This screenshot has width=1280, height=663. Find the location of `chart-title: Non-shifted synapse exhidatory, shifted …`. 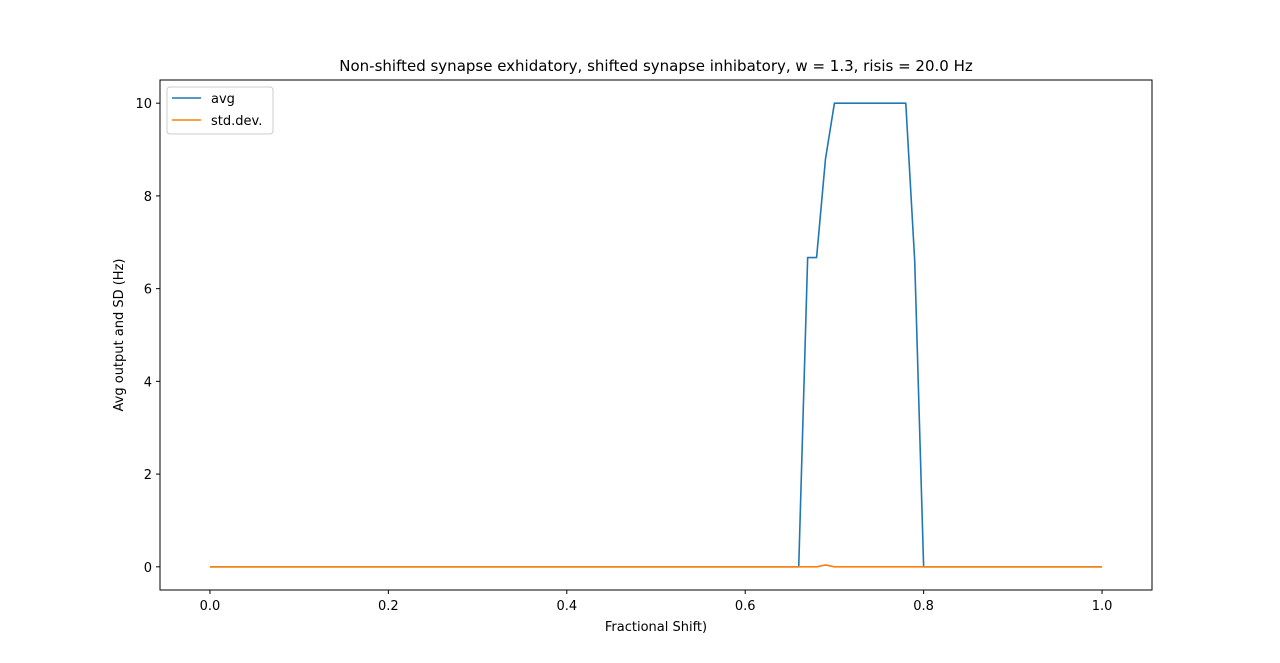

chart-title: Non-shifted synapse exhidatory, shifted … is located at coordinates (656, 66).